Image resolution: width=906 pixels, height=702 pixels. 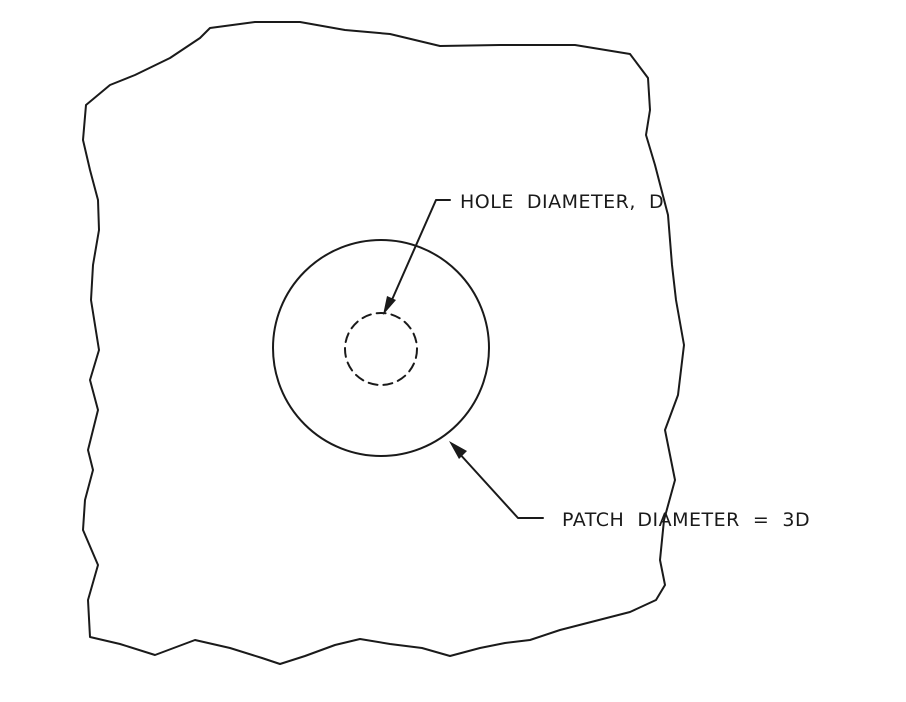 I want to click on patch-leader-line, so click(x=500, y=485).